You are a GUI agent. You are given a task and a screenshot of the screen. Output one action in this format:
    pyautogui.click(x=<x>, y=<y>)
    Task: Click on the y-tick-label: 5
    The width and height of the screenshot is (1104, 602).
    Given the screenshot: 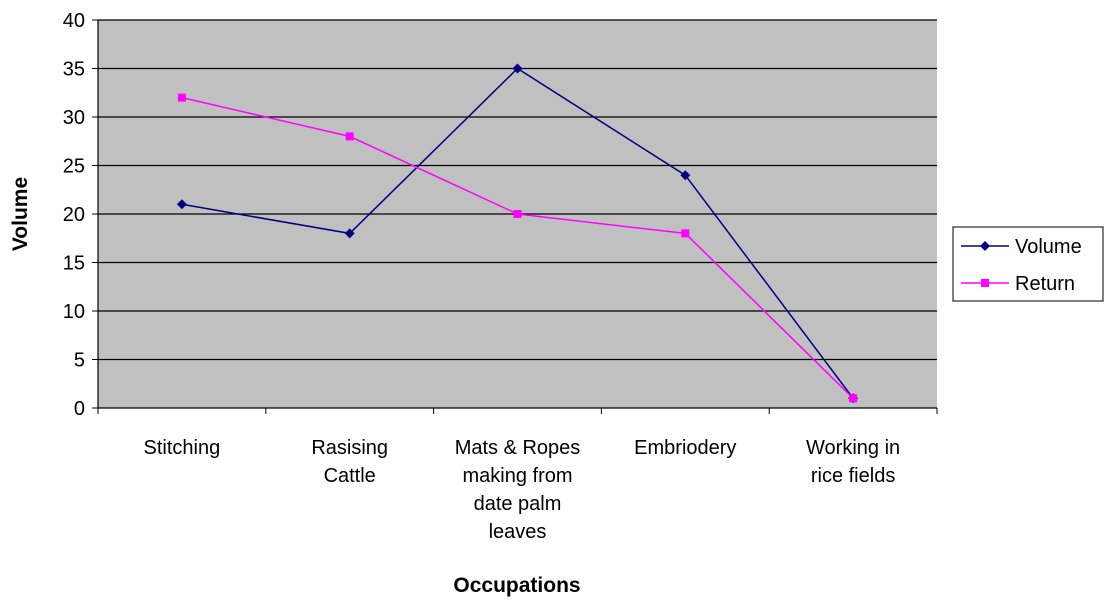 What is the action you would take?
    pyautogui.click(x=79, y=361)
    